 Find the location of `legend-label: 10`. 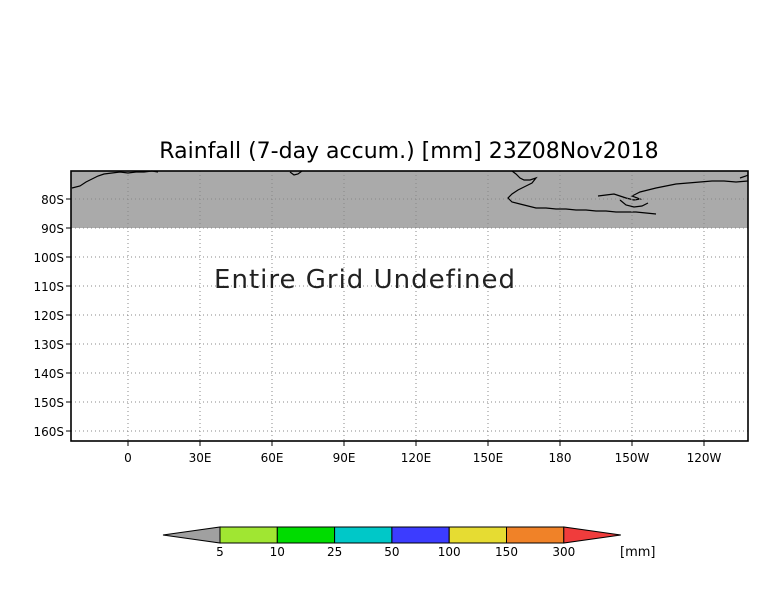

legend-label: 10 is located at coordinates (277, 552).